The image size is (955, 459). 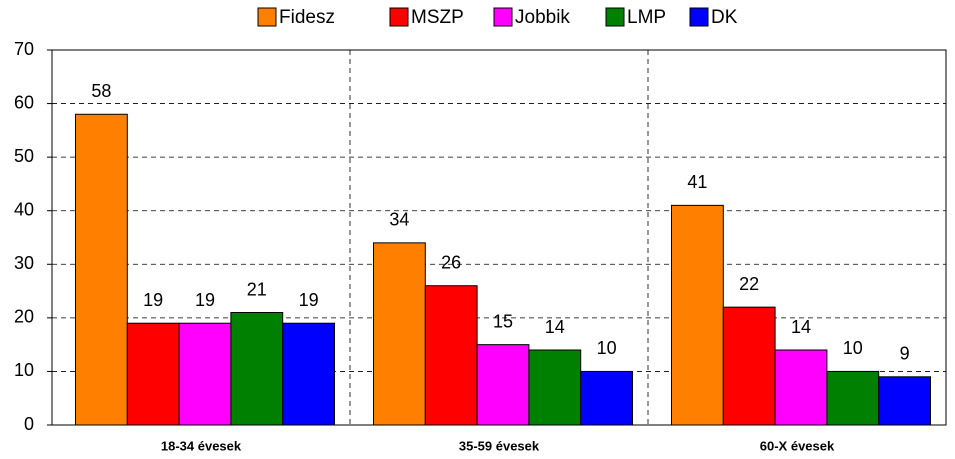 What do you see at coordinates (201, 445) in the screenshot?
I see `x-tick-label: 18-34 évesek` at bounding box center [201, 445].